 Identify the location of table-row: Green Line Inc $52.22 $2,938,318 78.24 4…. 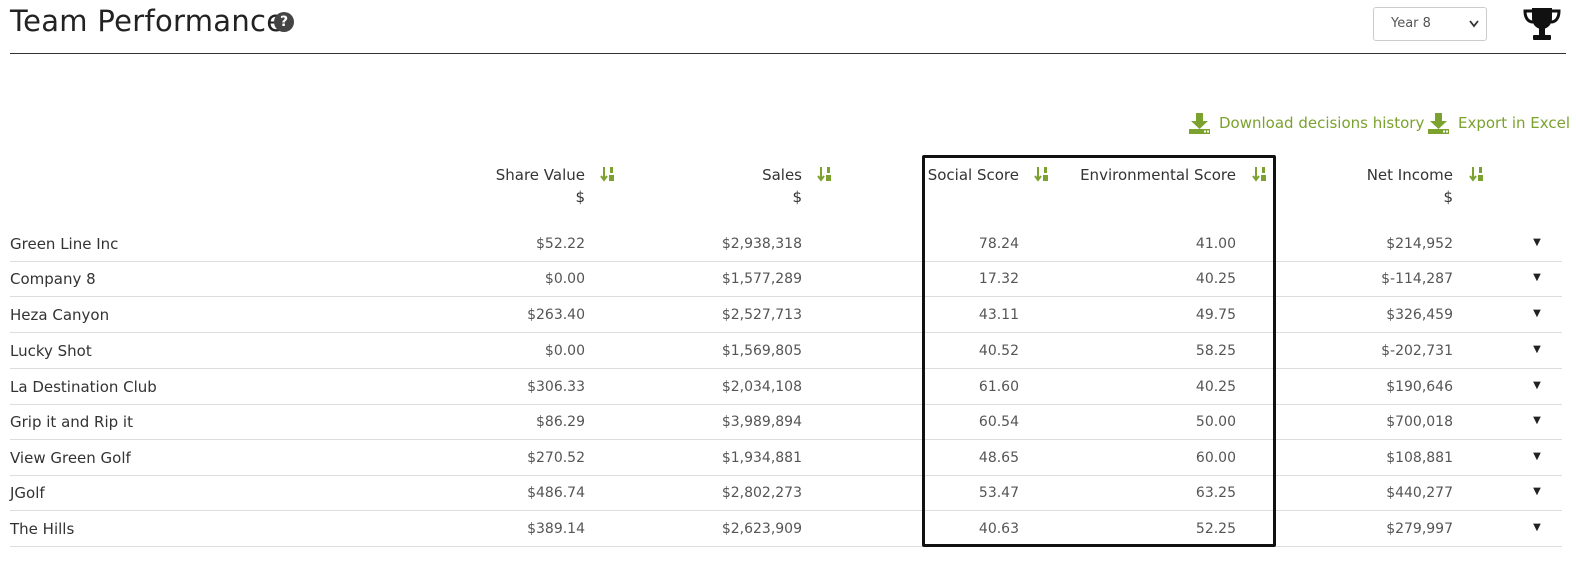
(786, 244).